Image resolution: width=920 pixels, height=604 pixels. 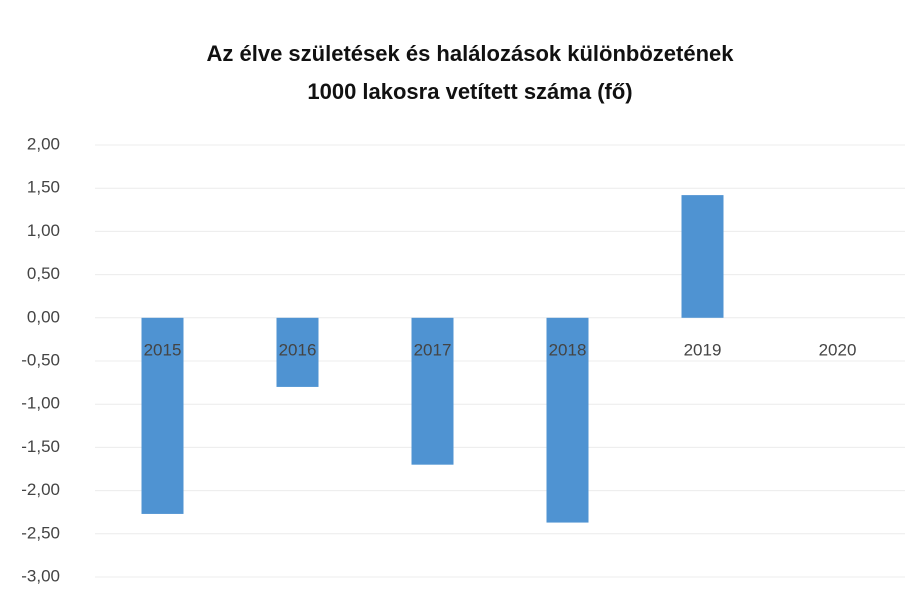 What do you see at coordinates (43, 316) in the screenshot?
I see `y-tick-label: 0,00` at bounding box center [43, 316].